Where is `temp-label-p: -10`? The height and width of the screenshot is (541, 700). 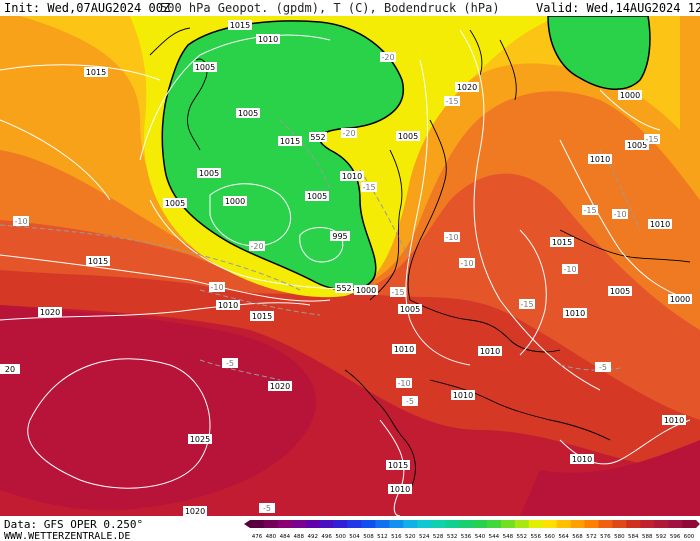
temp-label-p: -10 is located at coordinates (404, 383).